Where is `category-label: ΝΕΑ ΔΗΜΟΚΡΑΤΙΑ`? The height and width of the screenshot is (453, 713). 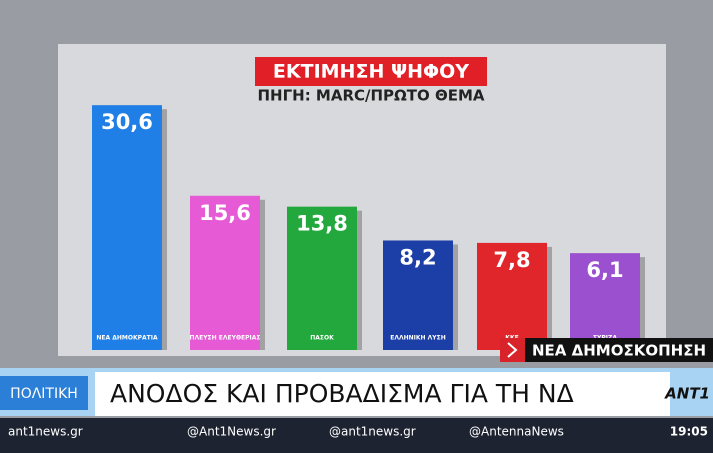 category-label: ΝΕΑ ΔΗΜΟΚΡΑΤΙΑ is located at coordinates (127, 338).